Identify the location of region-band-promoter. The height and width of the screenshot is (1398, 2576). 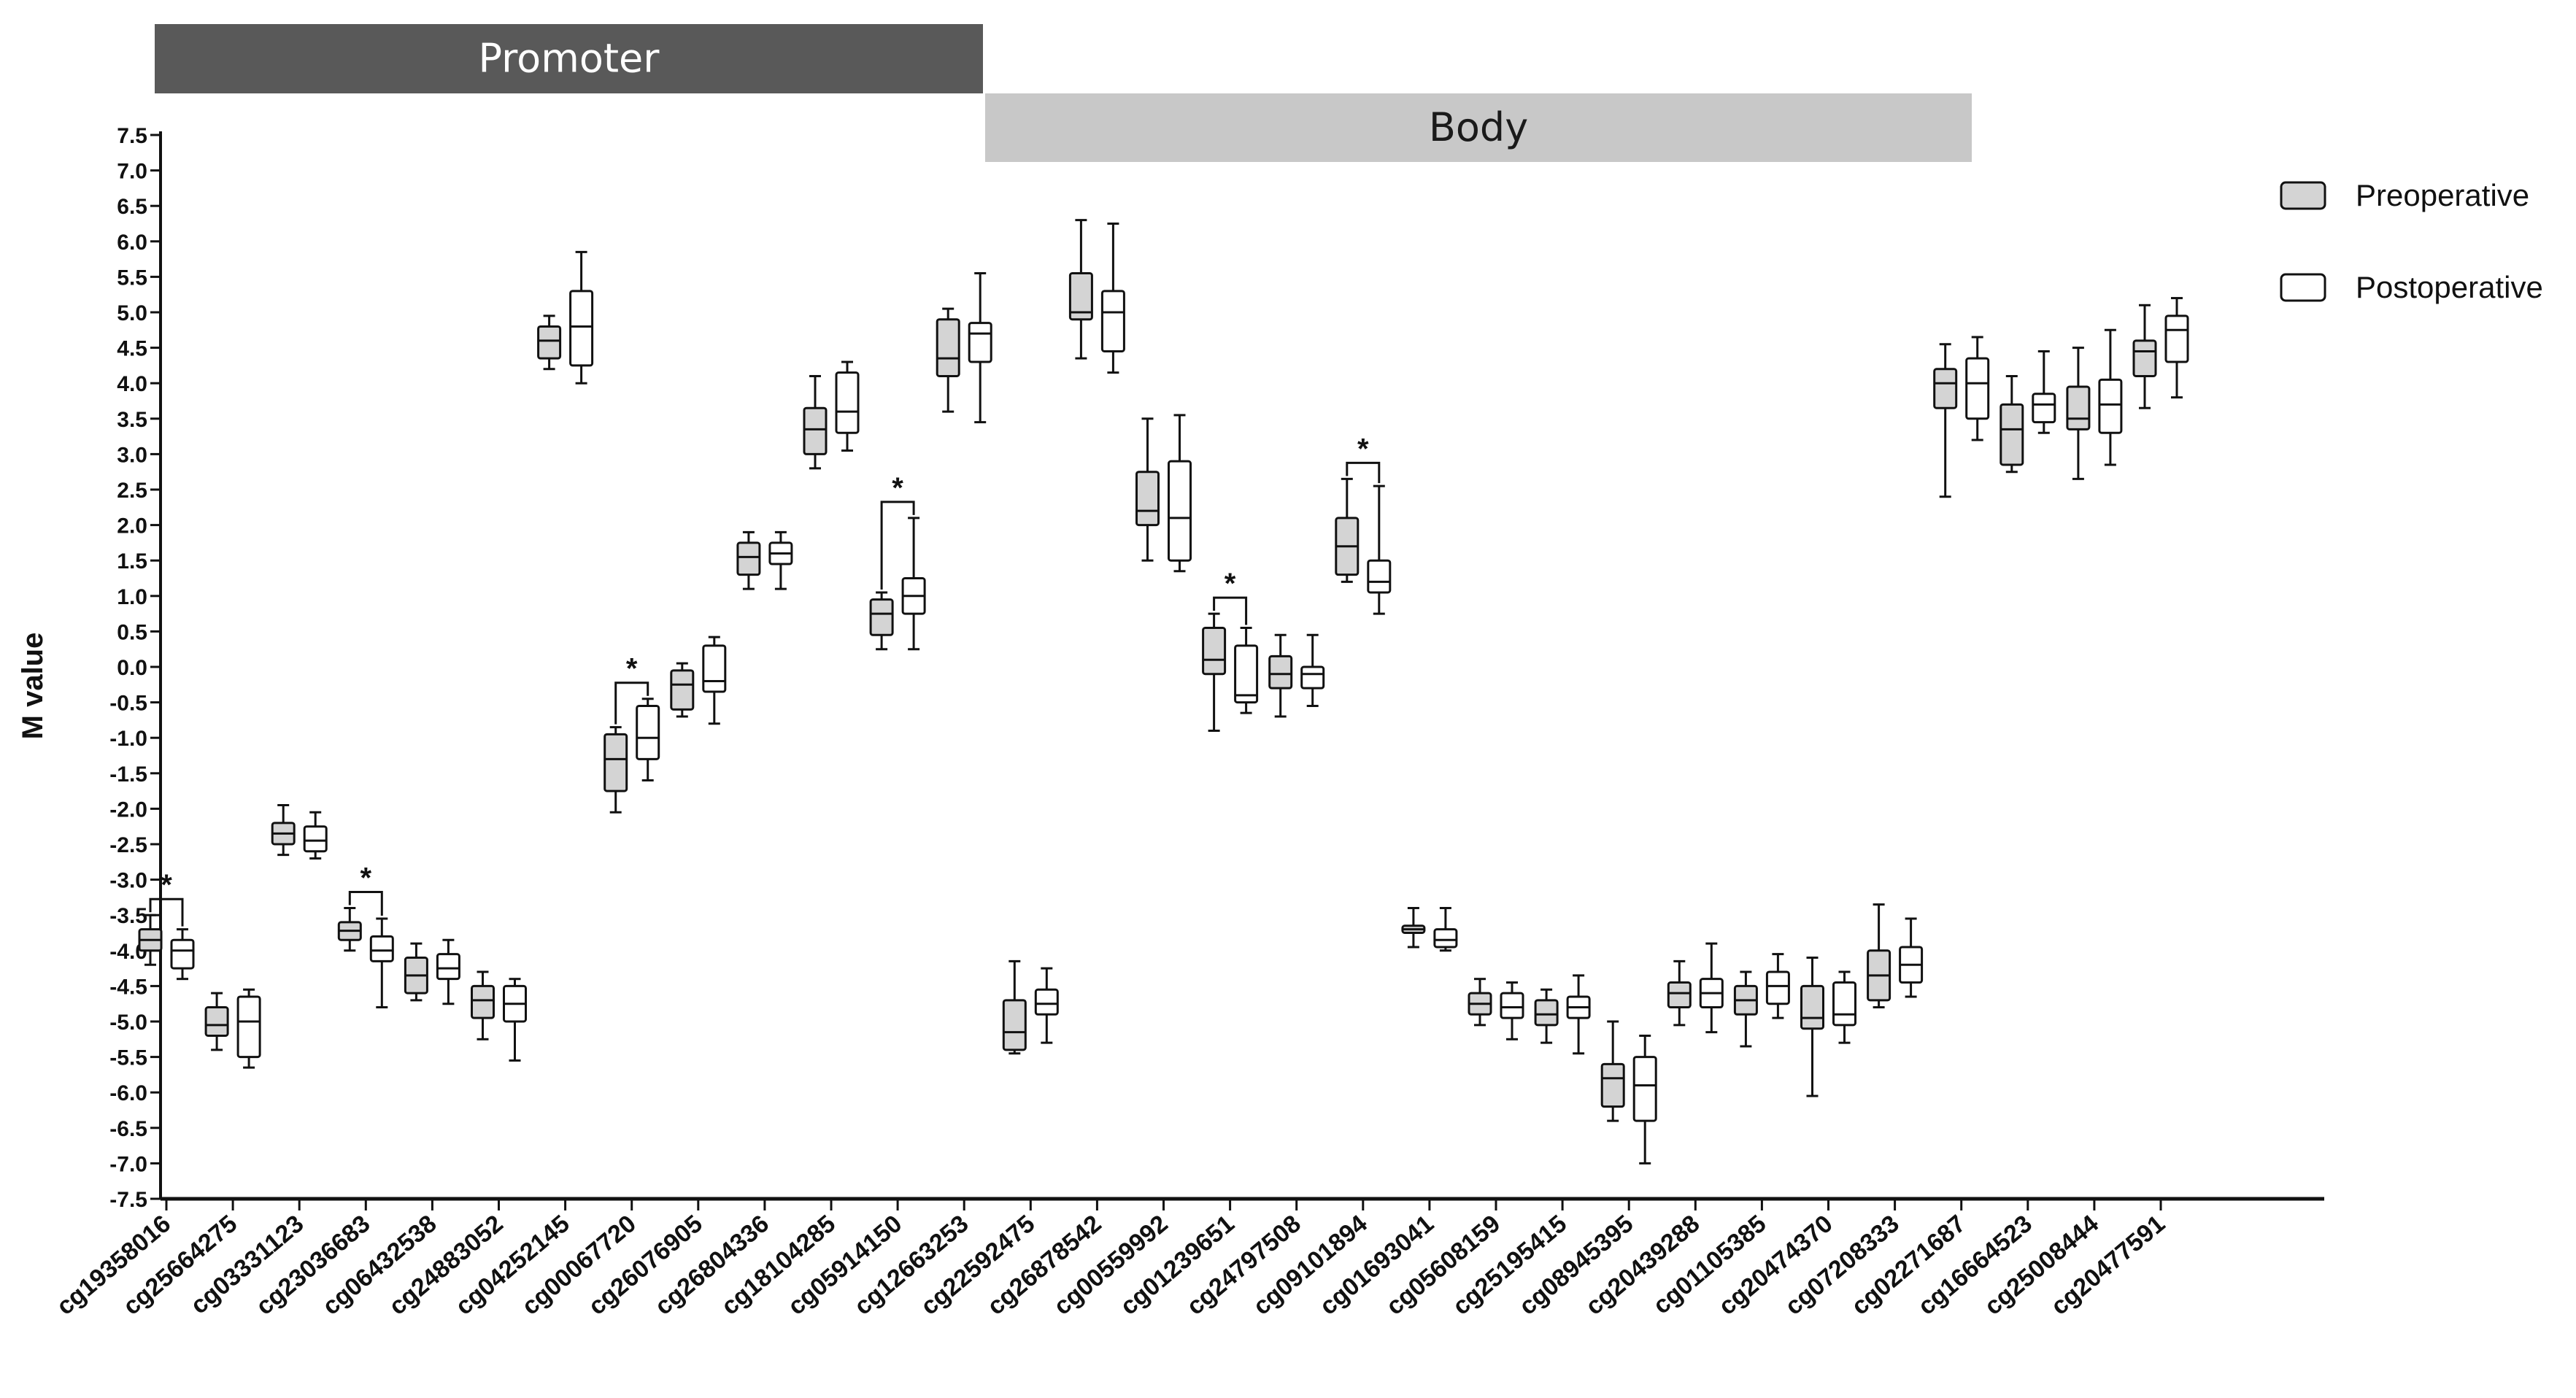
(569, 59).